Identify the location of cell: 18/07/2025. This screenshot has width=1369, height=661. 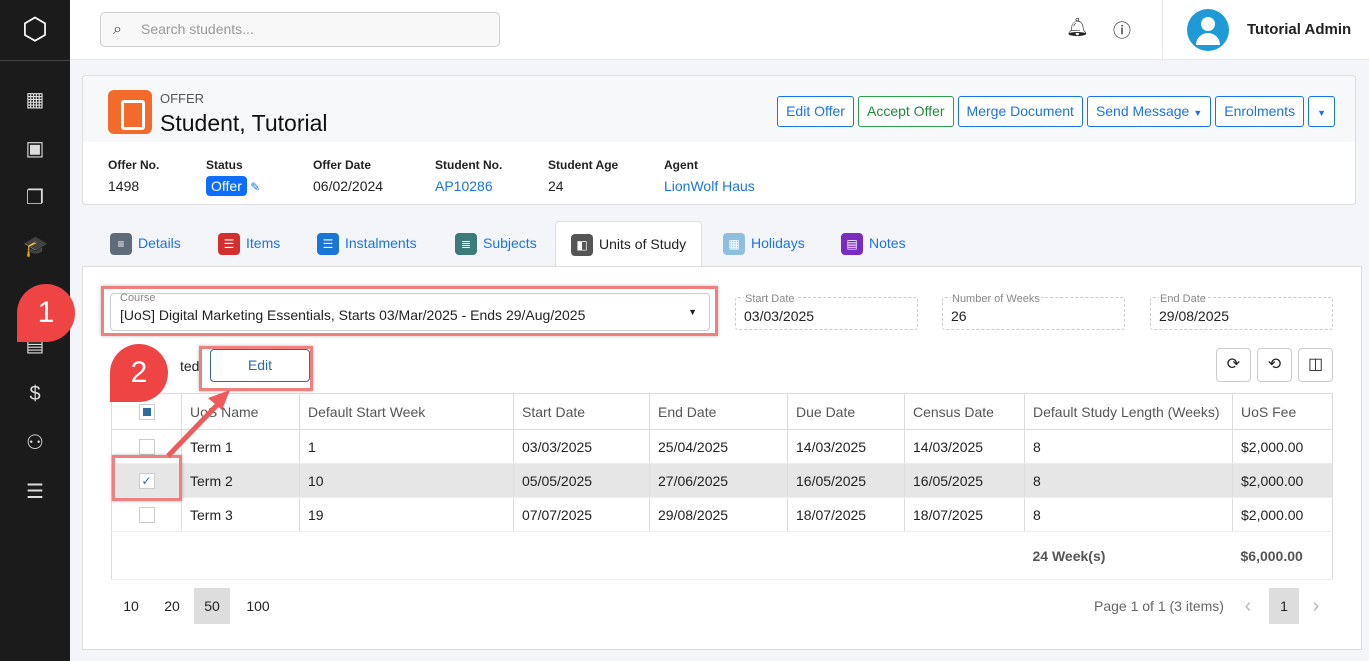
(964, 514).